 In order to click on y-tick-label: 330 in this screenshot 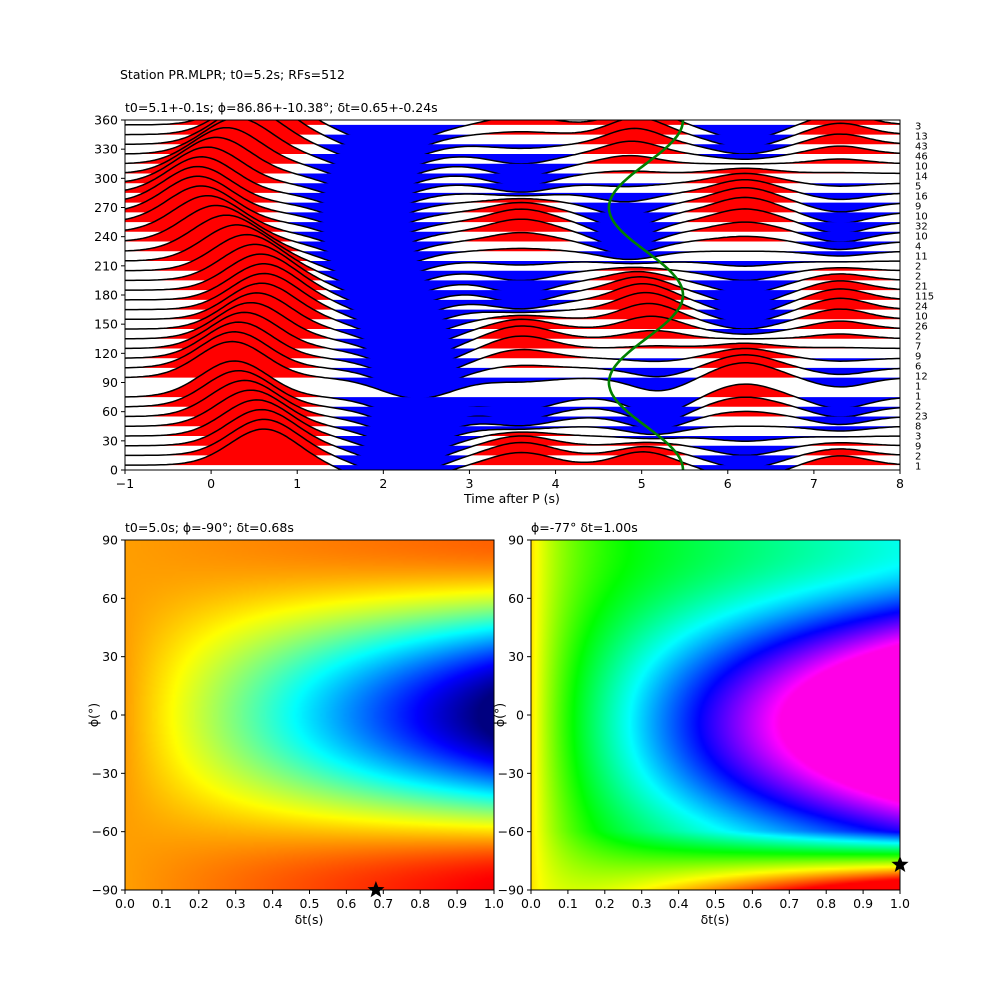, I will do `click(106, 149)`.